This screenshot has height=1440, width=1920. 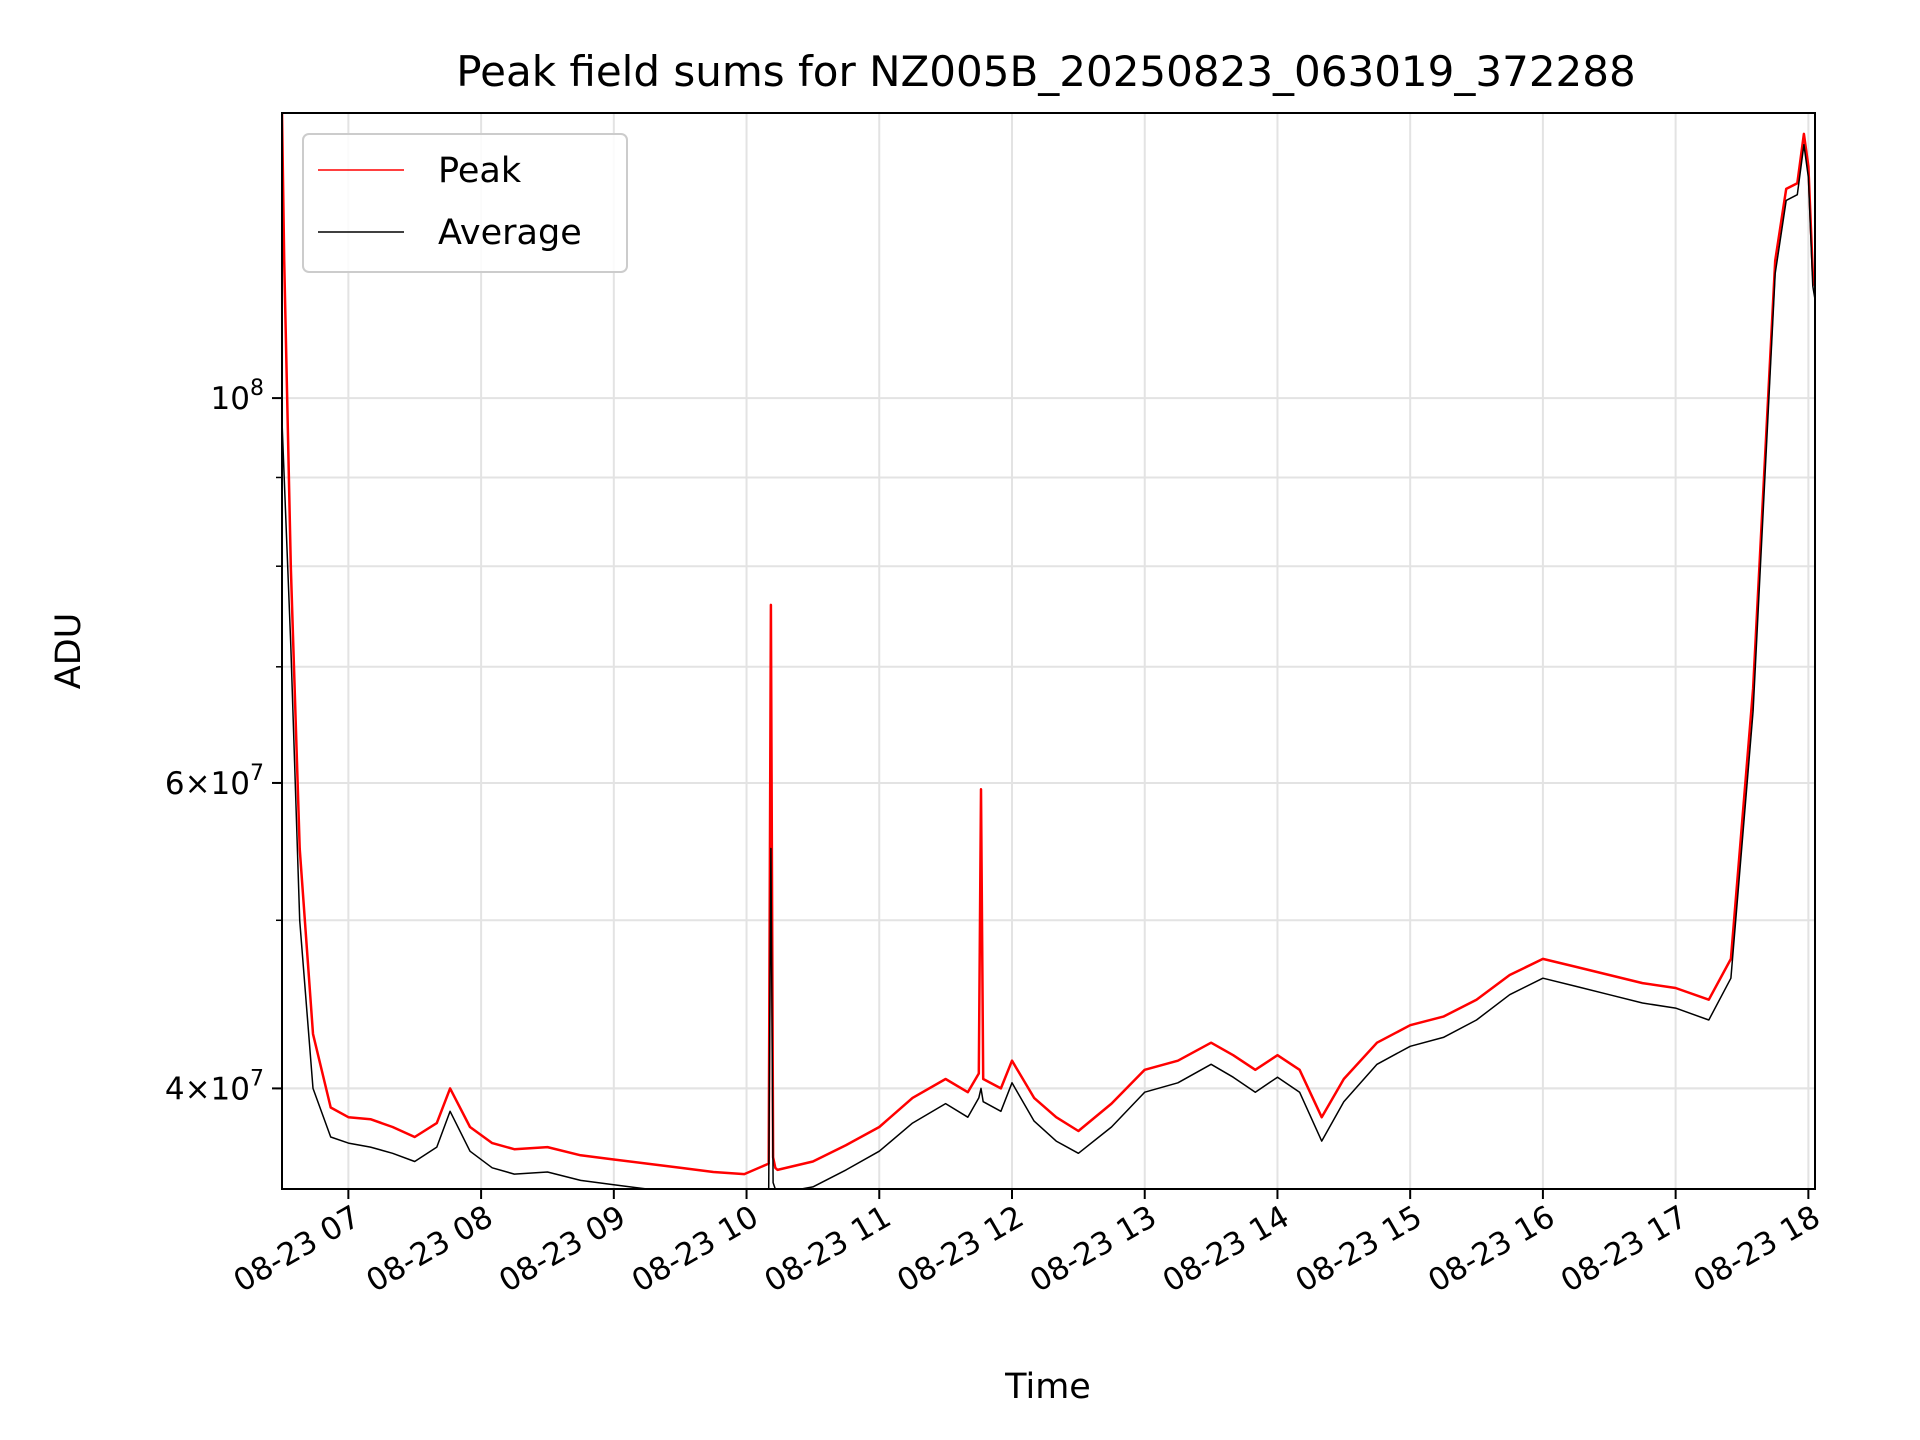 I want to click on y-tick-label: 108, so click(x=237, y=396).